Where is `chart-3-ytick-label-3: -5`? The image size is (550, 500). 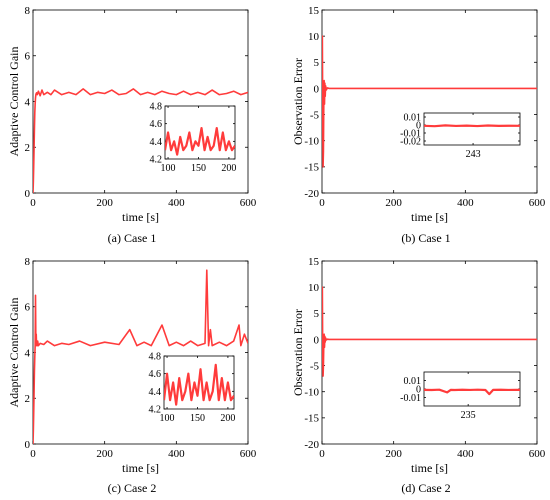 chart-3-ytick-label-3: -5 is located at coordinates (315, 366).